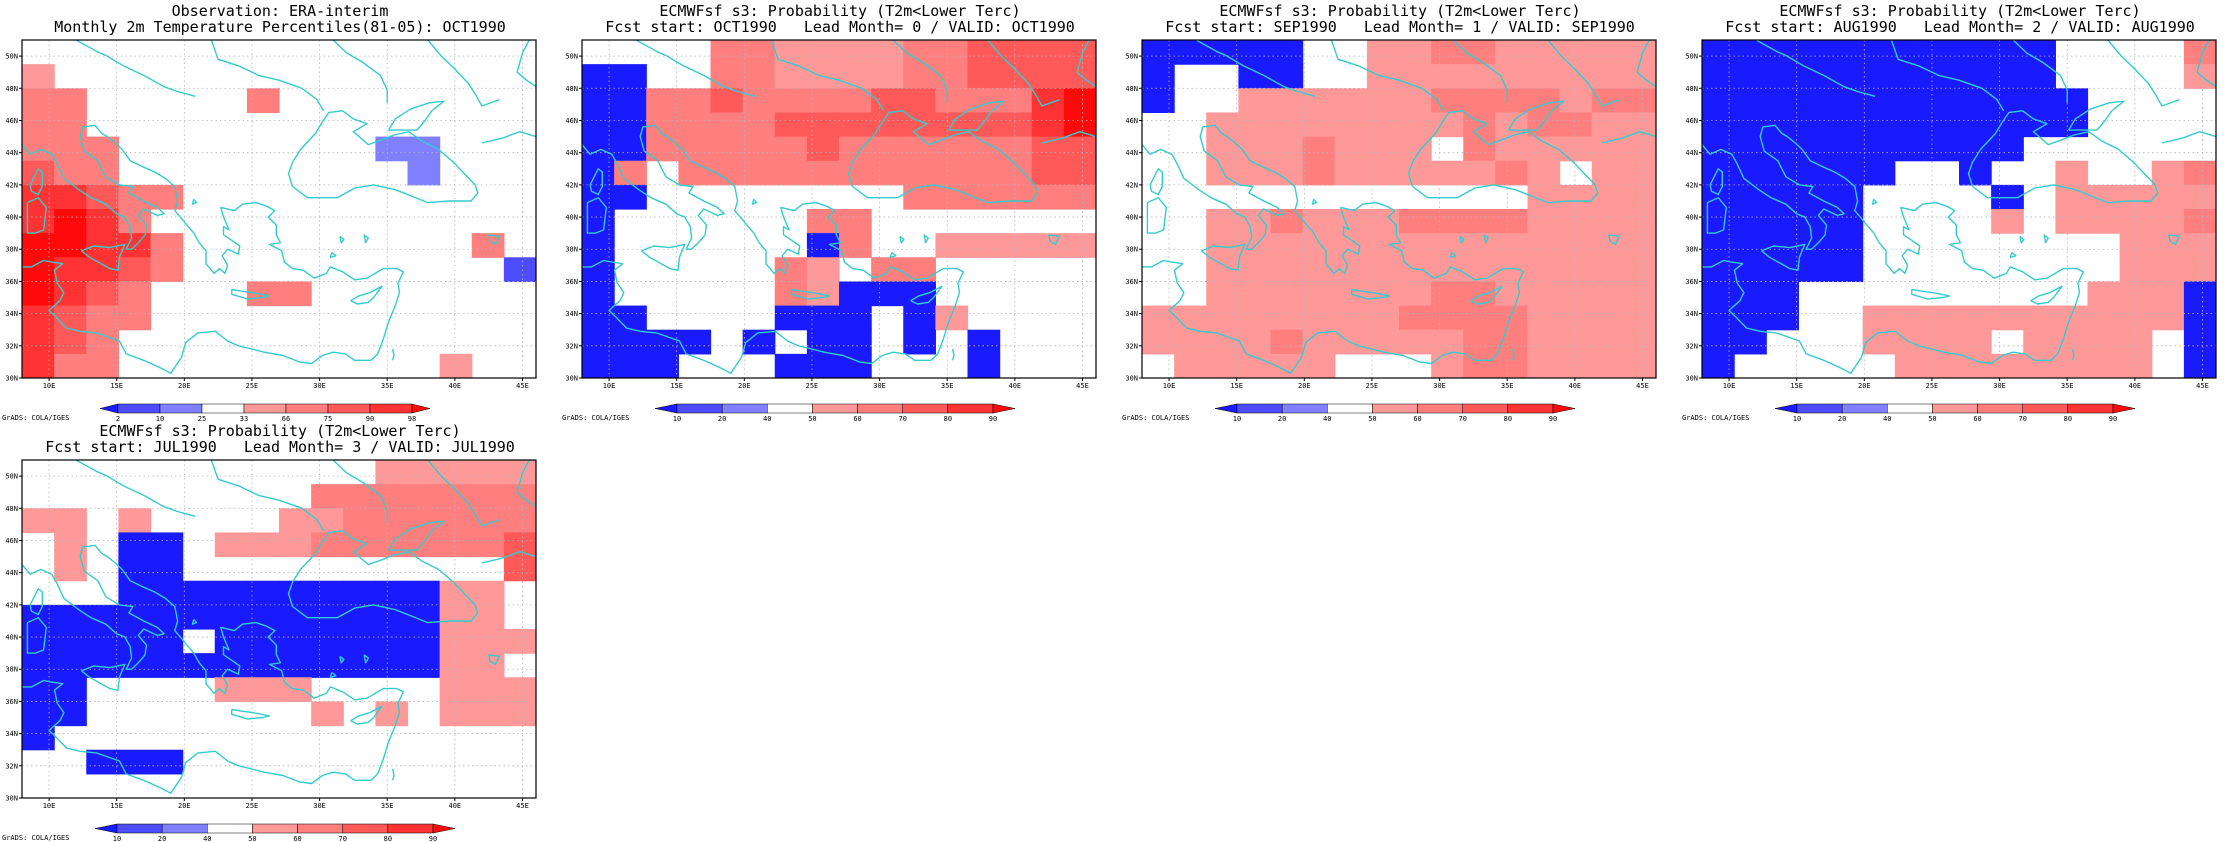 This screenshot has height=842, width=2240. Describe the element at coordinates (571, 346) in the screenshot. I see `lat-tick-label: 32N` at that location.